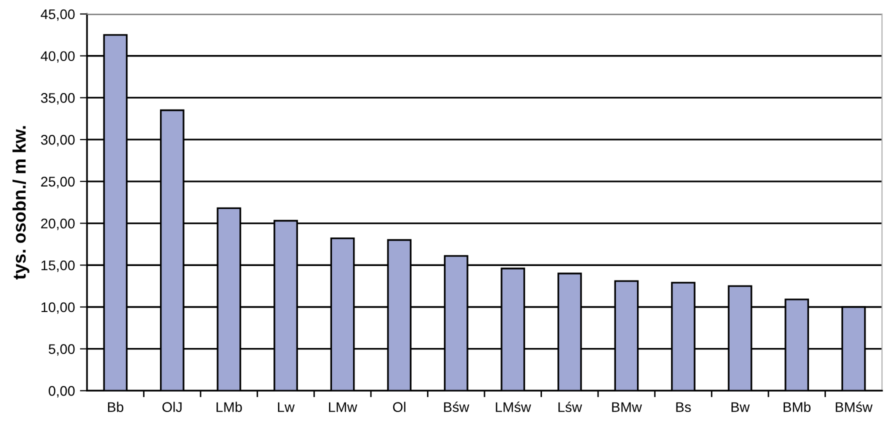  Describe the element at coordinates (57, 15) in the screenshot. I see `y-tick-label: 45,00` at that location.